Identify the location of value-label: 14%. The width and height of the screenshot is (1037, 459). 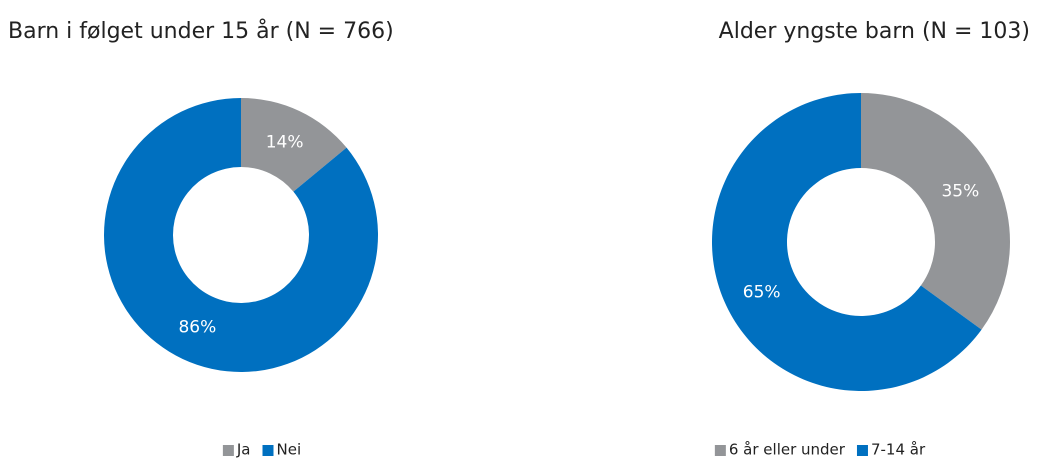
(285, 142).